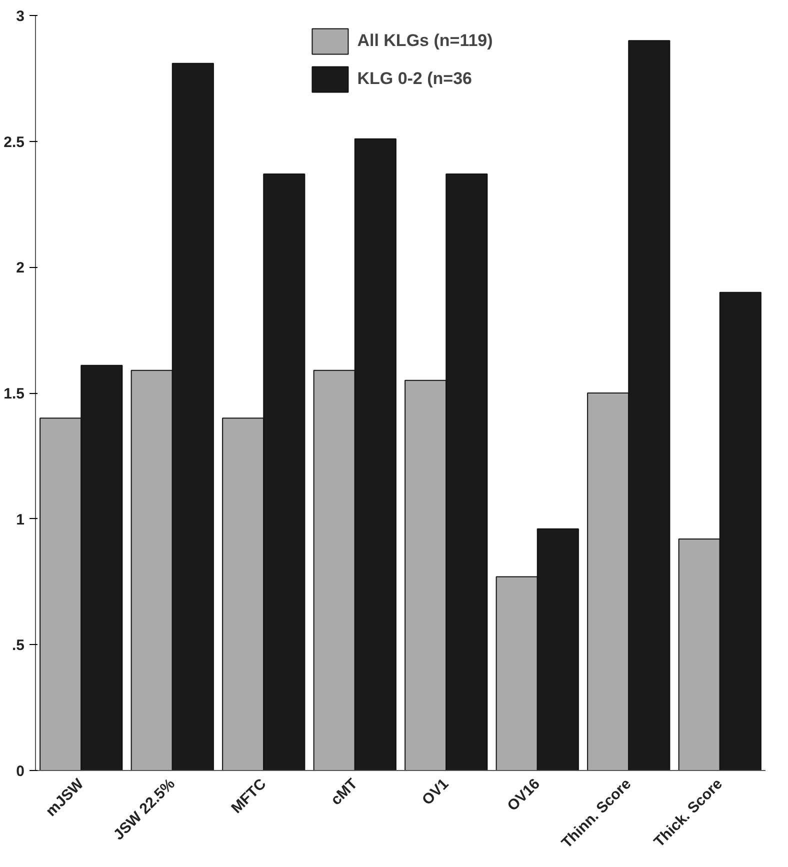 The image size is (788, 867). Describe the element at coordinates (20, 519) in the screenshot. I see `y-tick-label: 1` at that location.